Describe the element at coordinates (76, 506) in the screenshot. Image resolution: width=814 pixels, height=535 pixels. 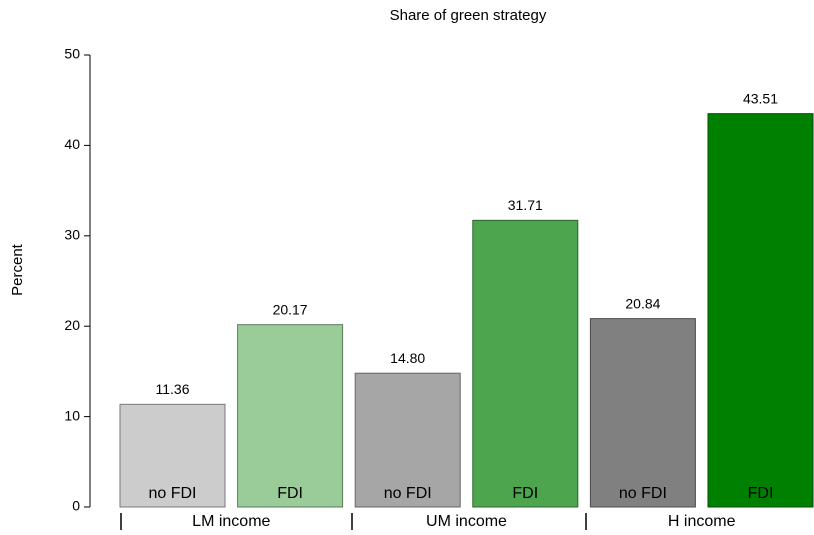
I see `y-tick-label: 0` at that location.